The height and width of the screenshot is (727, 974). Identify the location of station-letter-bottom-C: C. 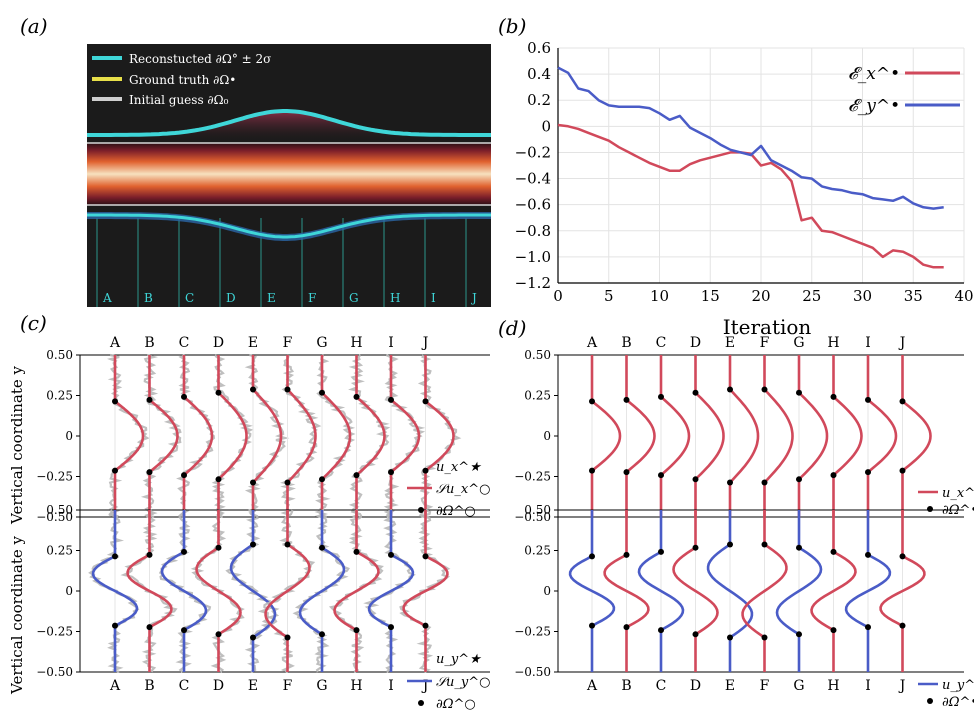
(661, 686).